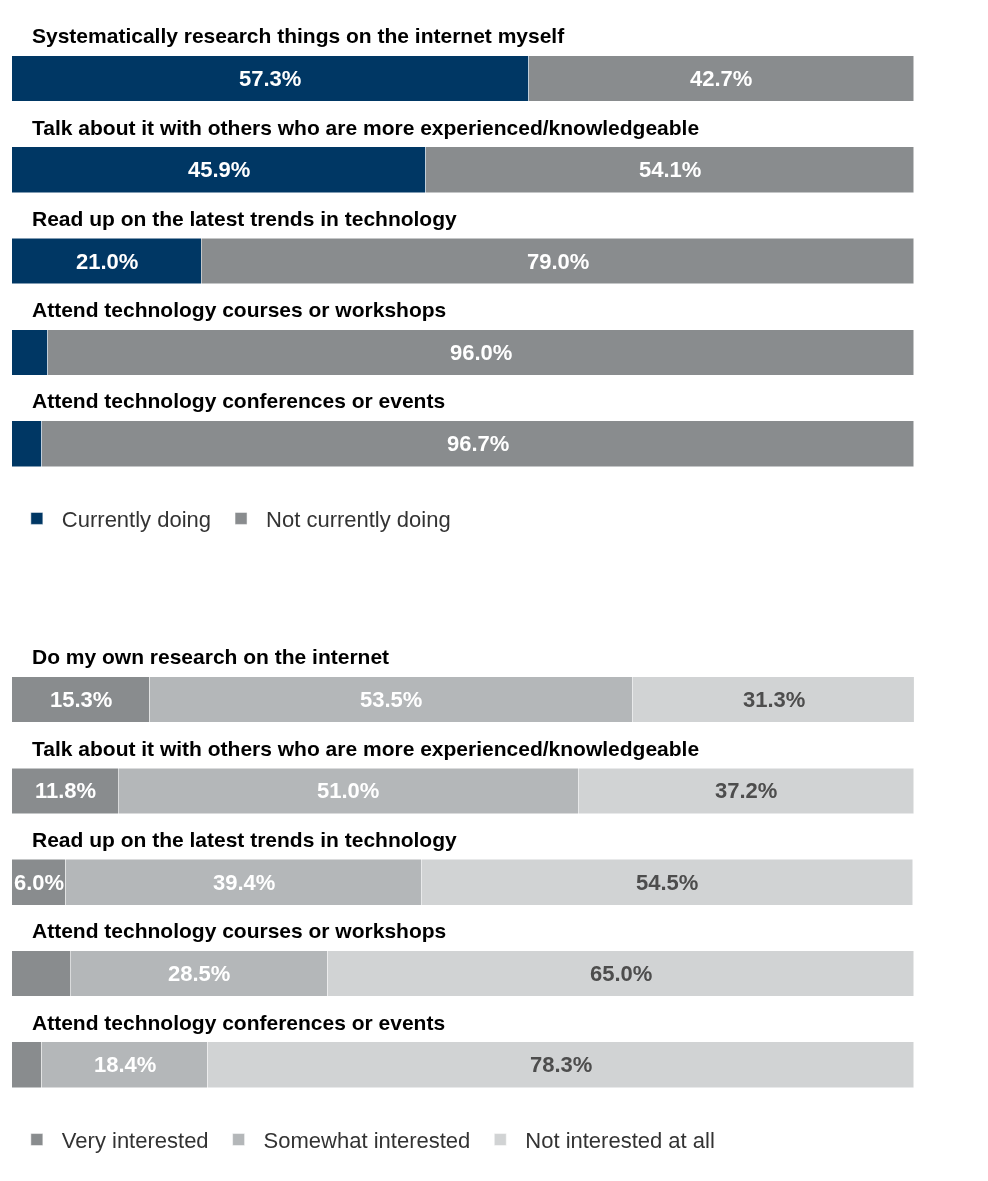 The image size is (988, 1181). What do you see at coordinates (348, 790) in the screenshot?
I see `data-label: 51.0%` at bounding box center [348, 790].